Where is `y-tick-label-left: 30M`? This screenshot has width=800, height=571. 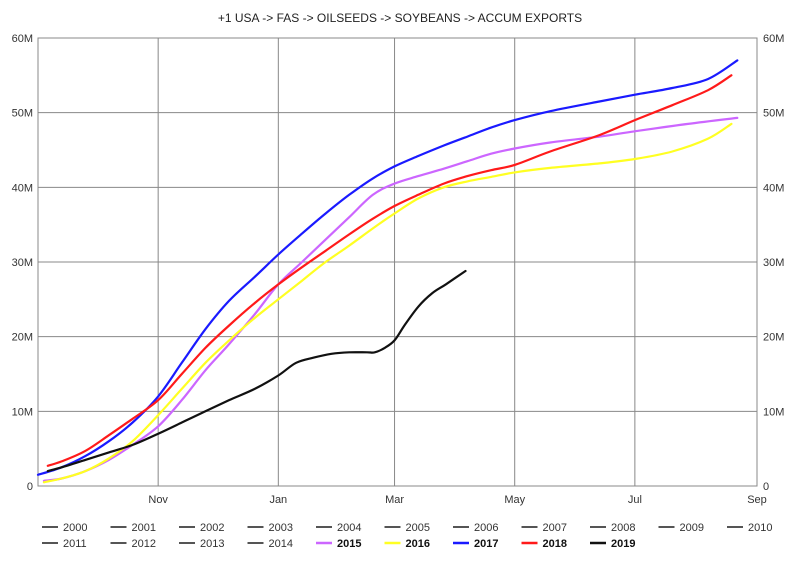
y-tick-label-left: 30M is located at coordinates (22, 263).